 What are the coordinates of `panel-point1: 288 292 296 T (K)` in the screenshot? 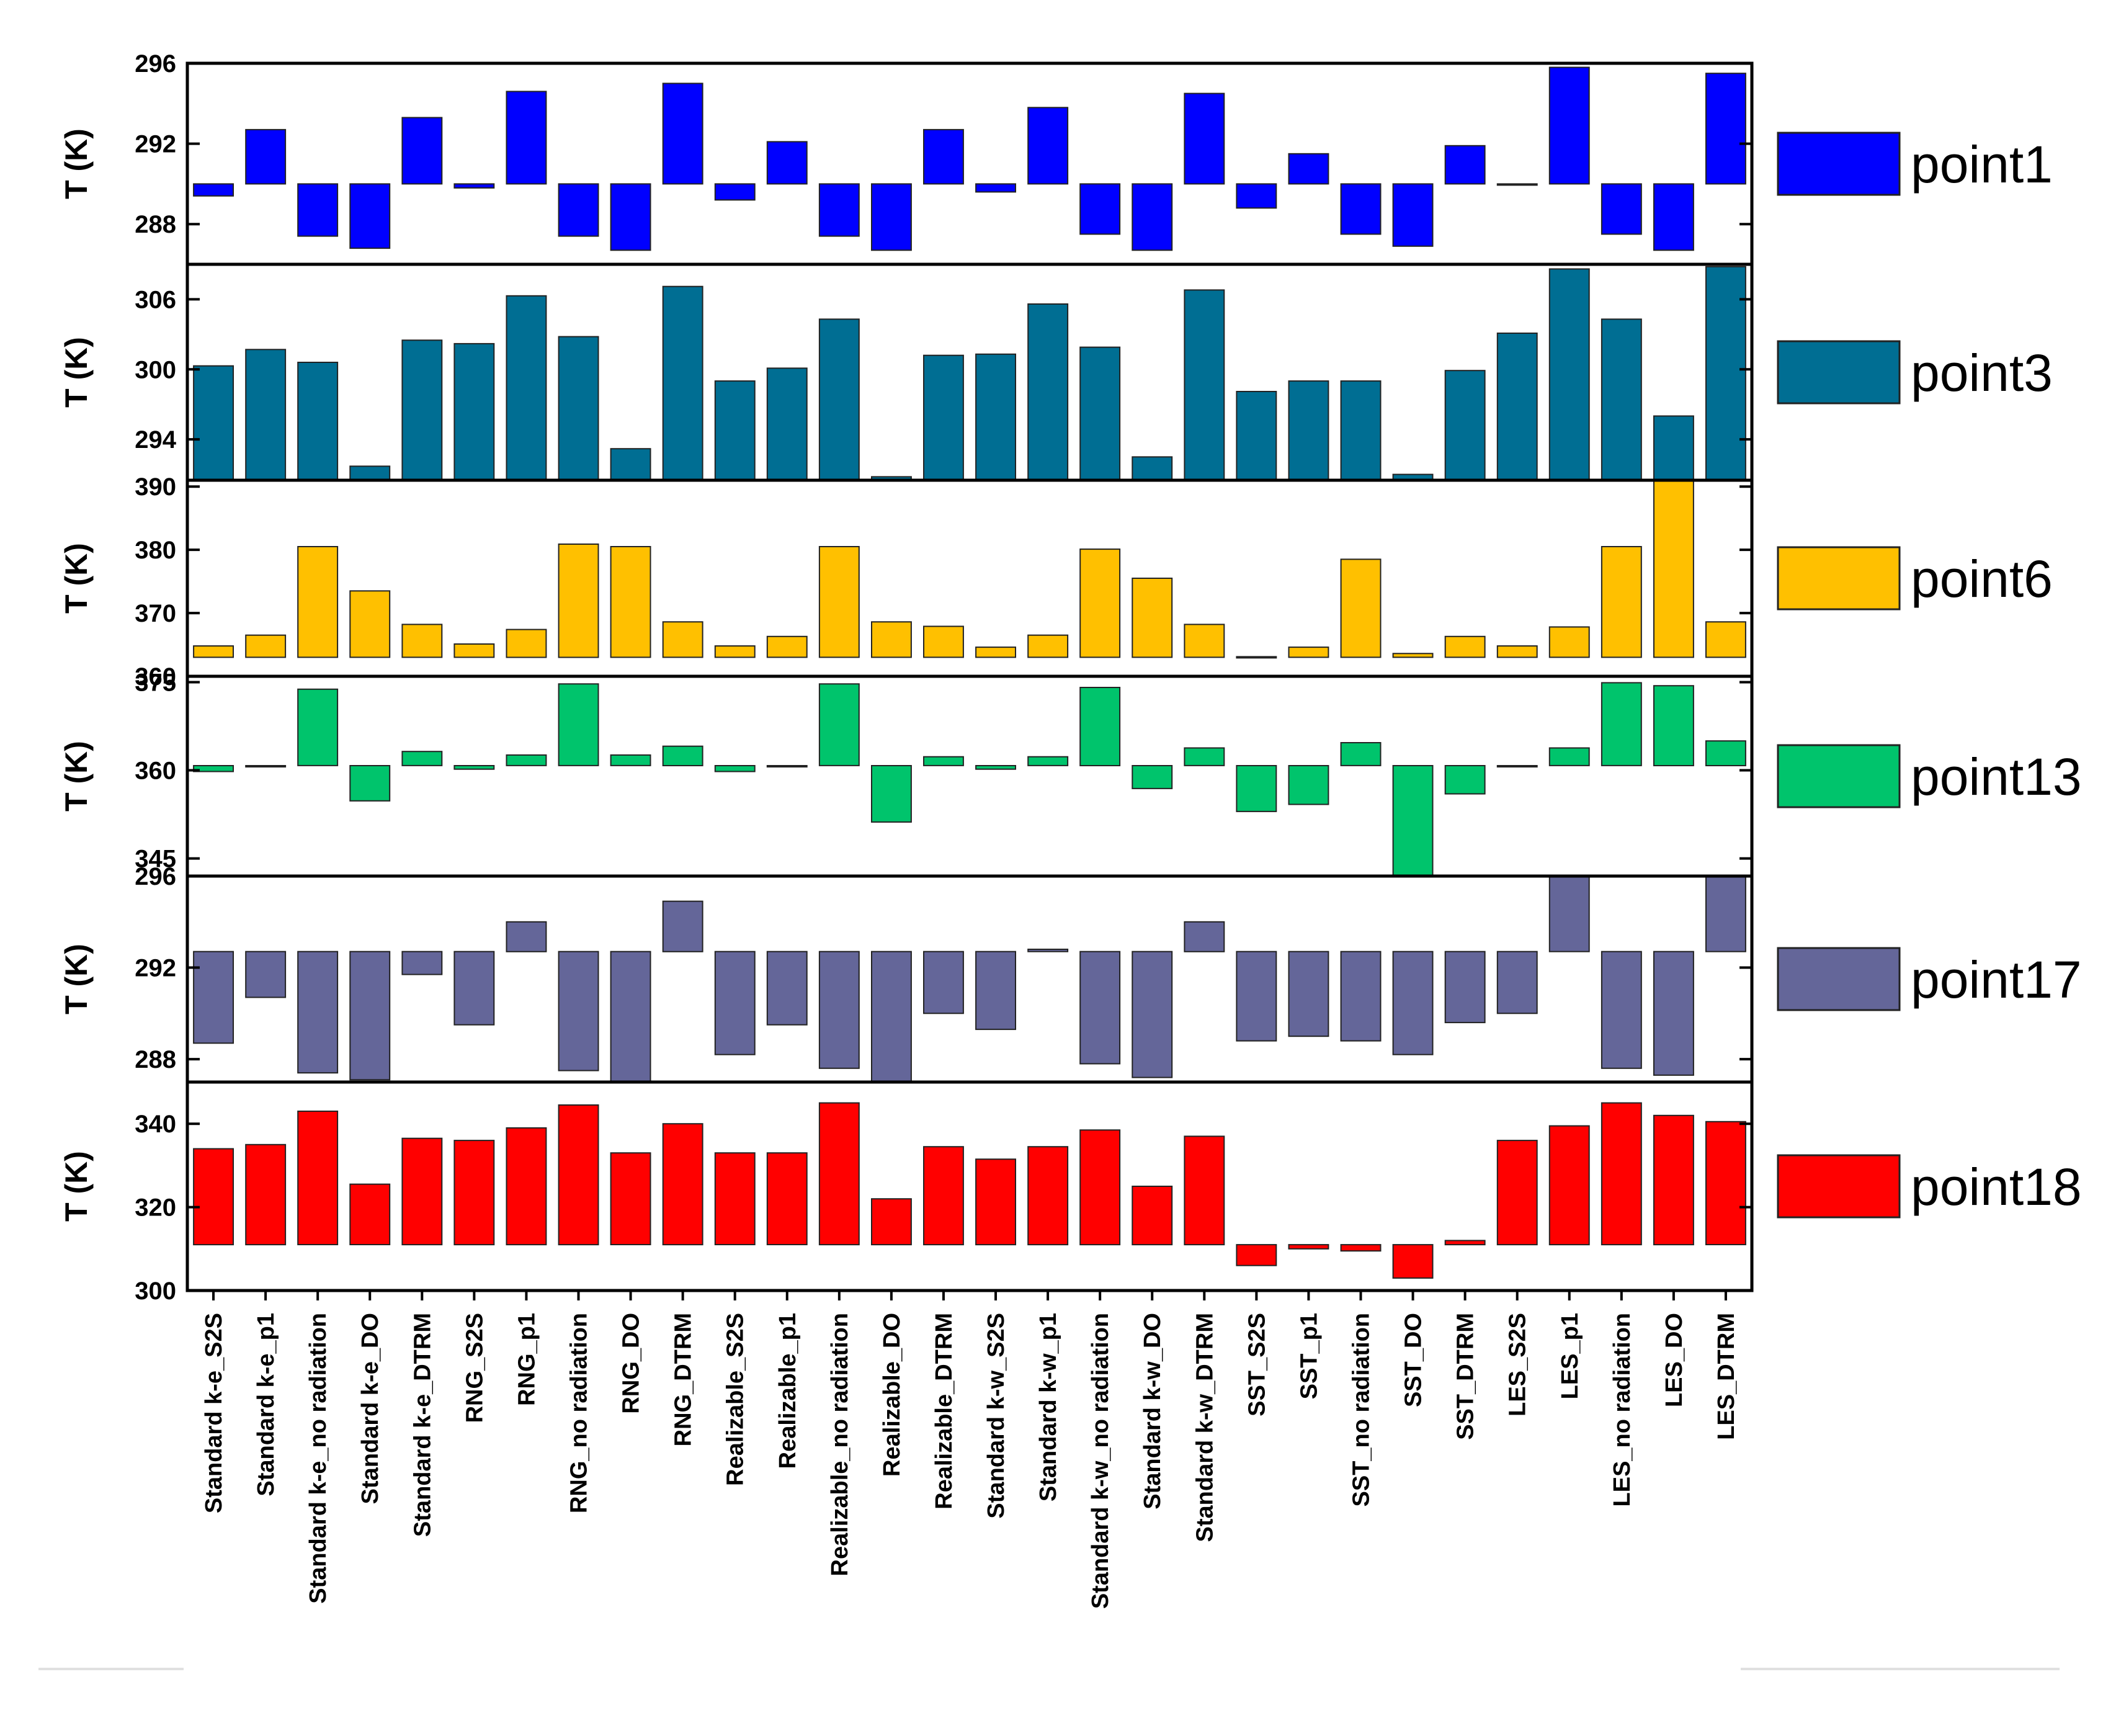 It's located at (907, 158).